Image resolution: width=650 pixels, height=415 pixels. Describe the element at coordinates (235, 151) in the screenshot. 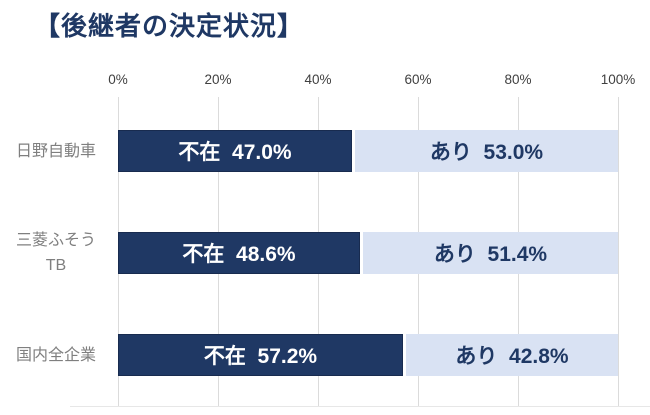

I see `bar-segment-absent: 不在 47.0%` at that location.